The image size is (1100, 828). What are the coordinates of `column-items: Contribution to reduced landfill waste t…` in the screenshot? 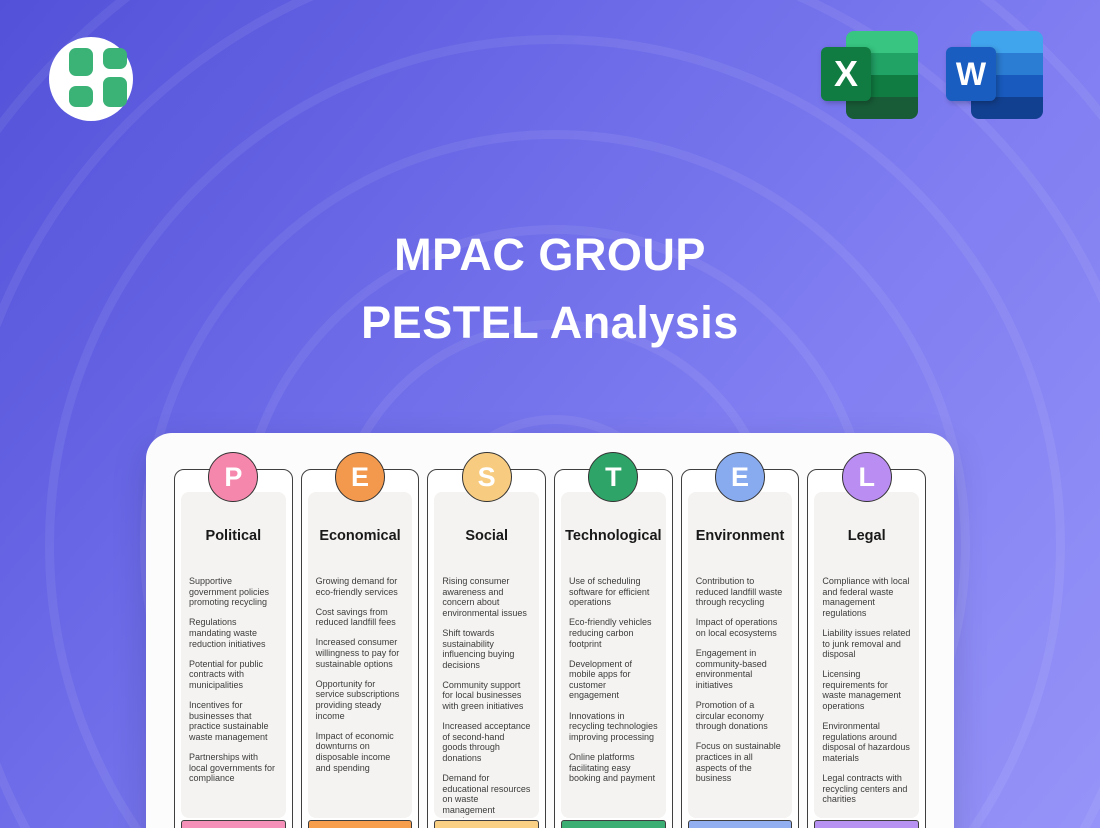 It's located at (740, 680).